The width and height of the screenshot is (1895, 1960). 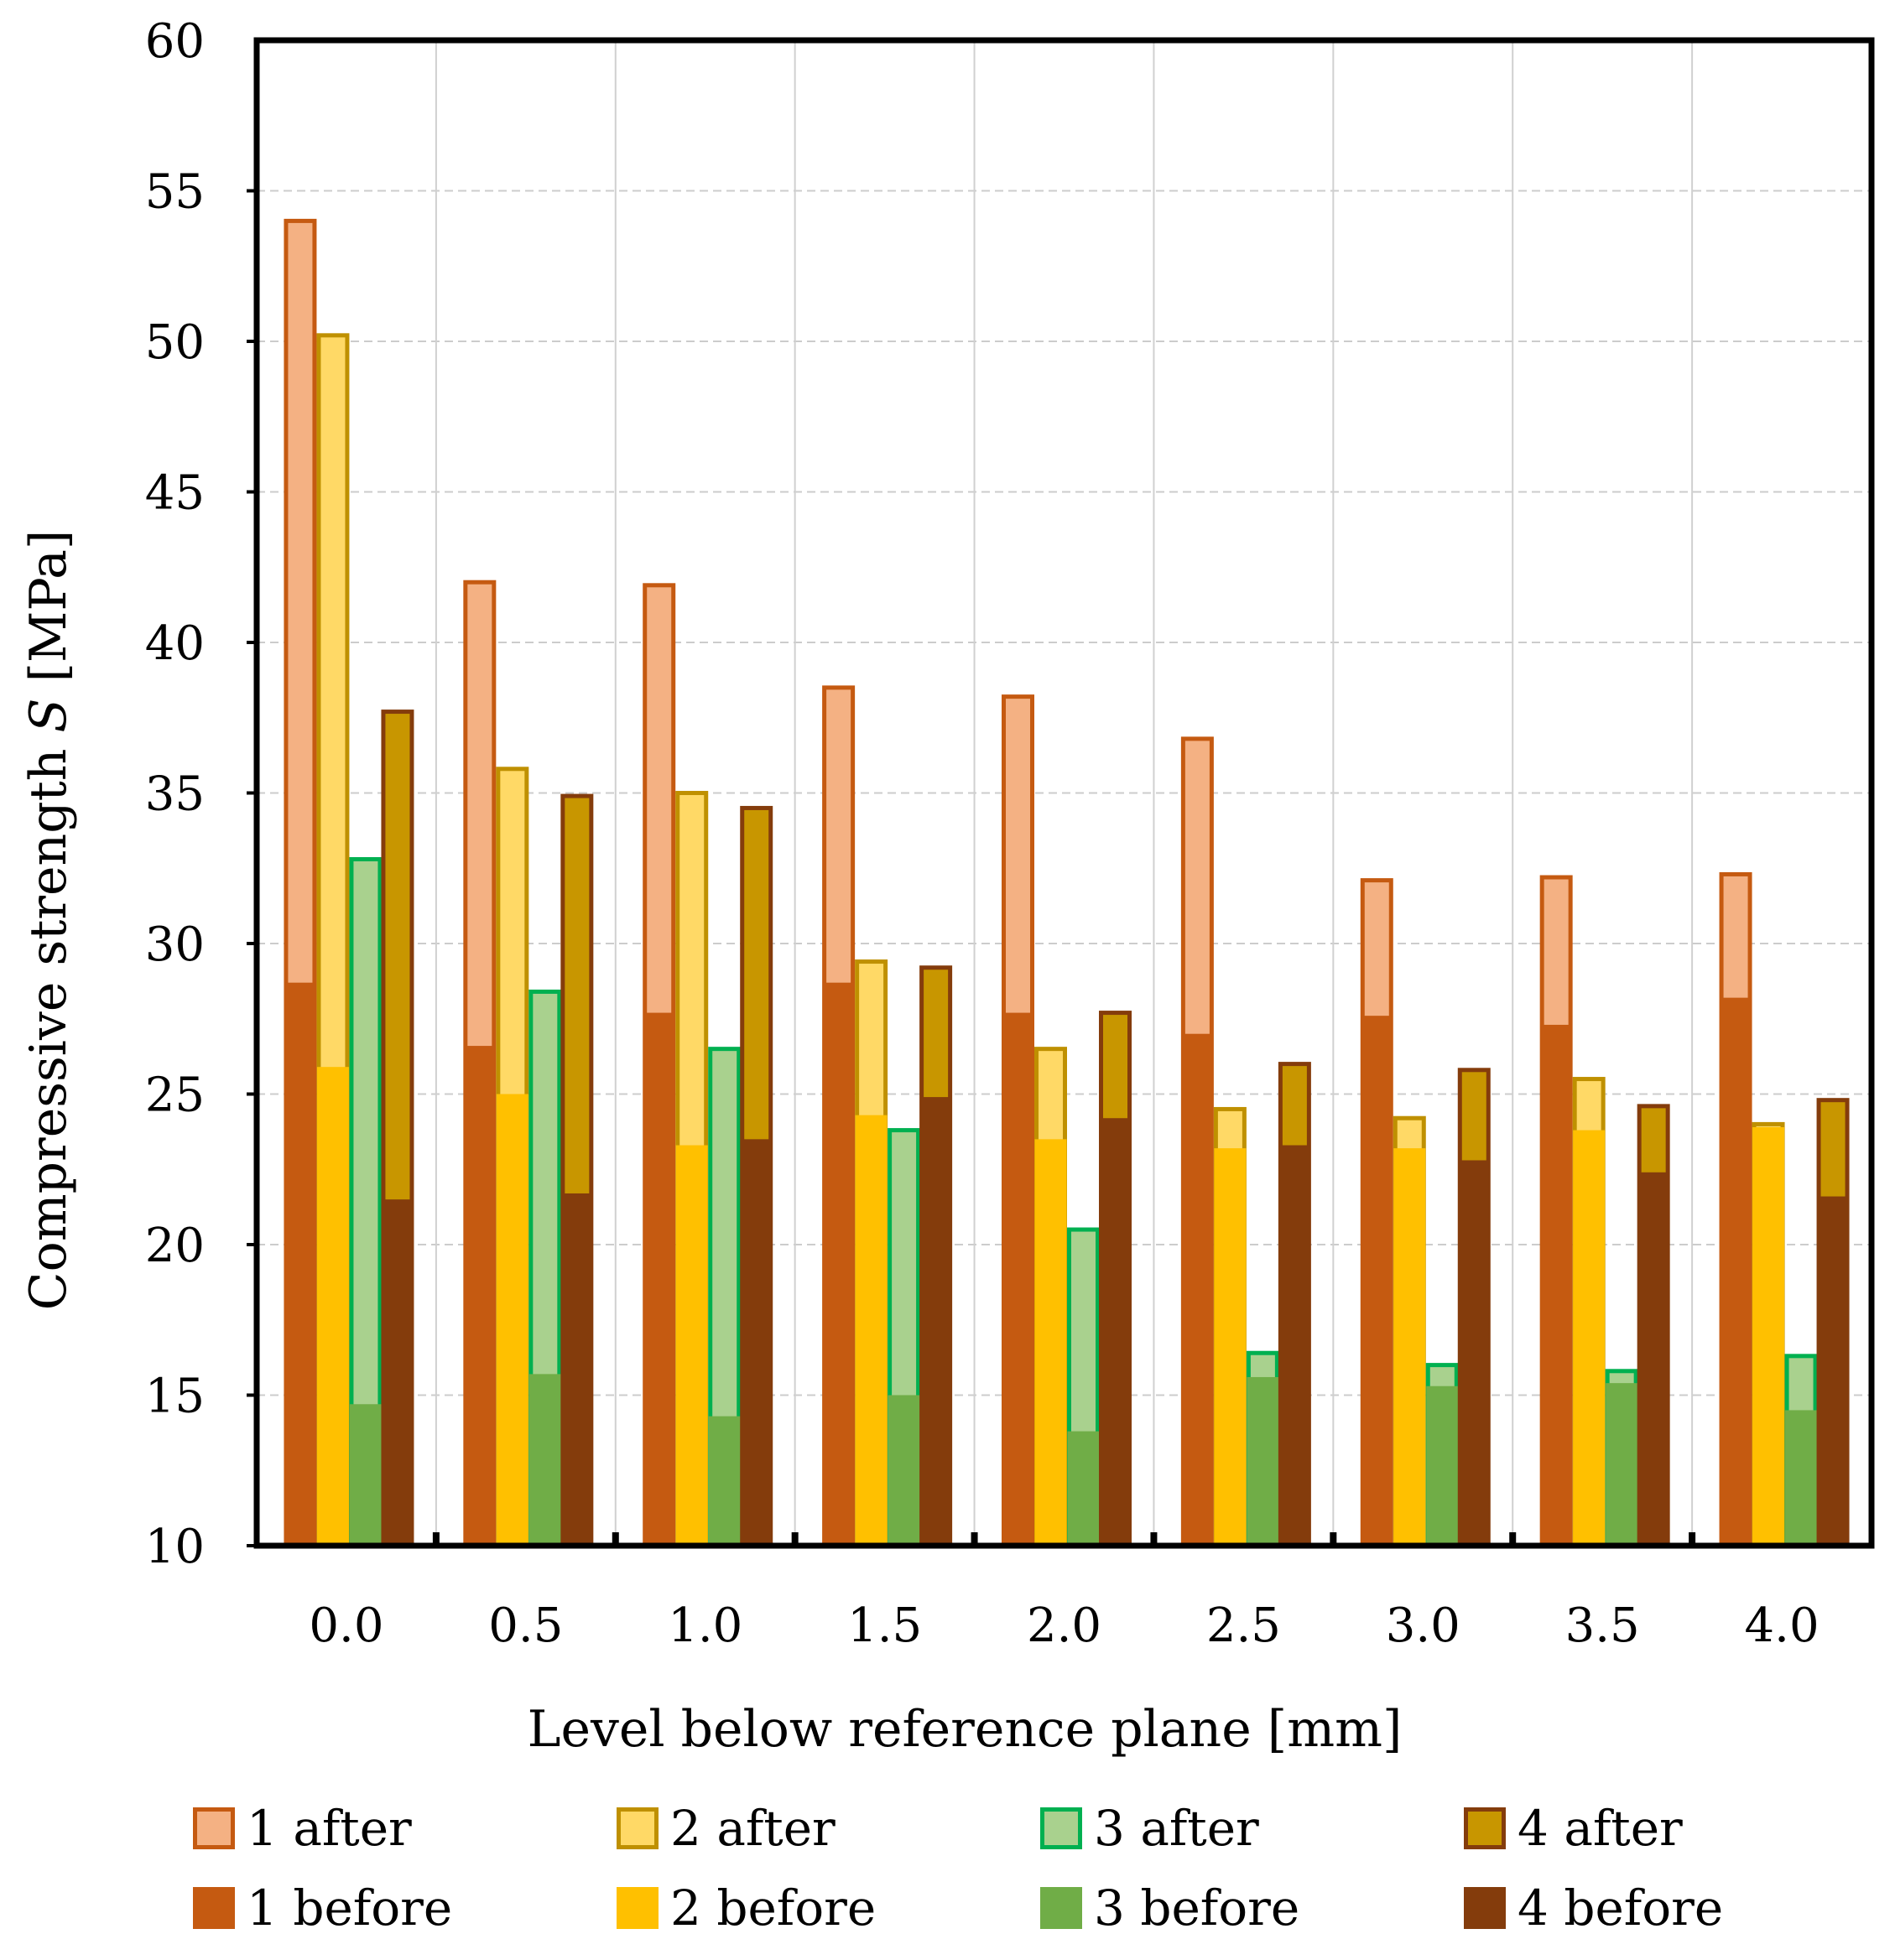 I want to click on legend-item: 1 before, so click(x=322, y=1908).